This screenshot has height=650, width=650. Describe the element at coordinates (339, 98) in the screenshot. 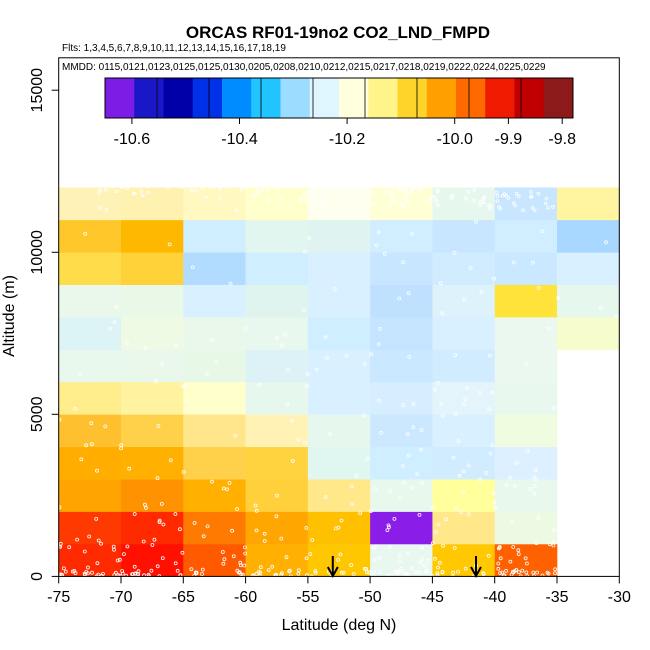

I see `colorbar-frame` at that location.